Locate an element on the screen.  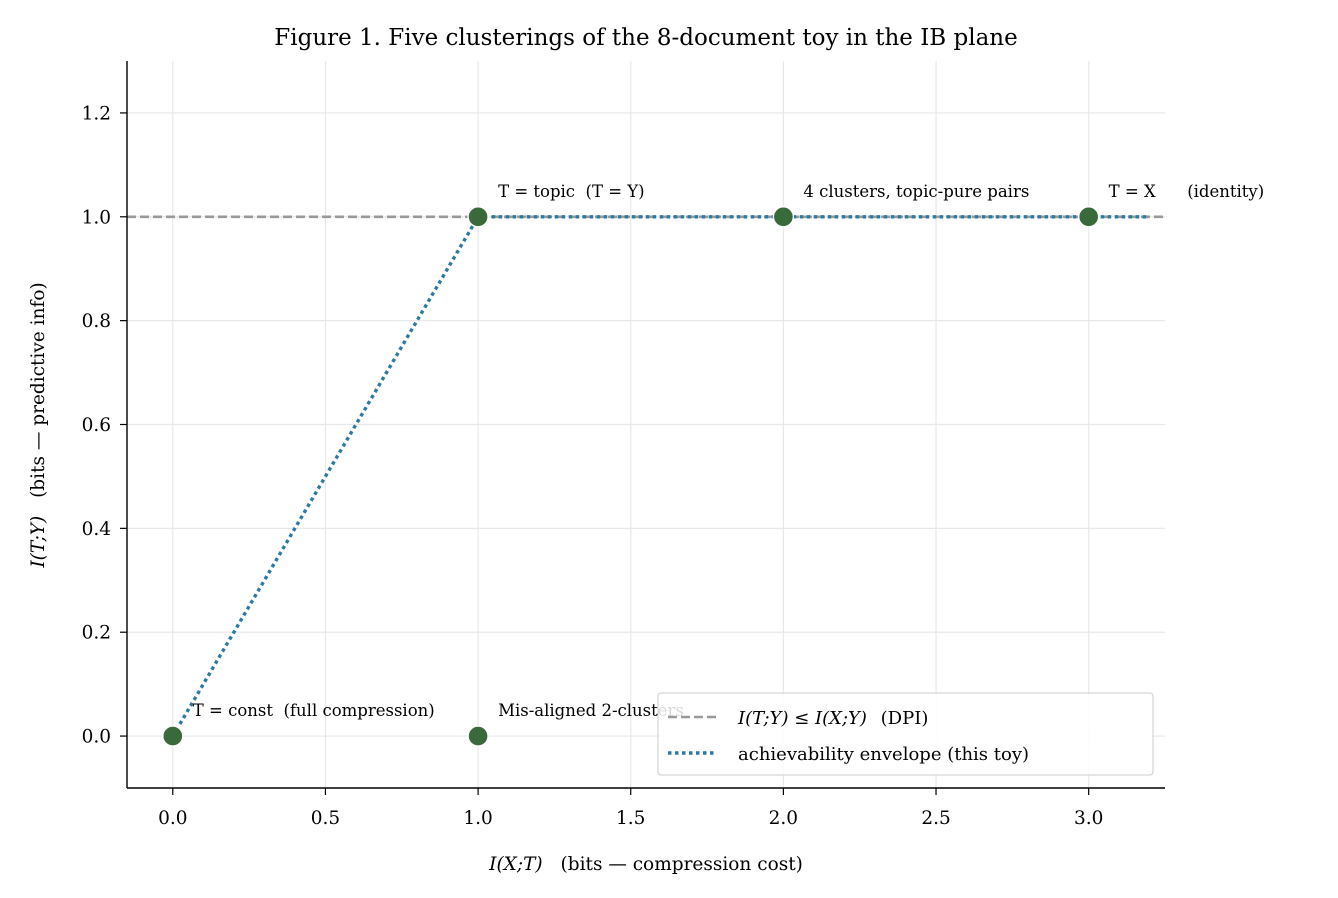
y-tick-label: 0.0 is located at coordinates (96, 737).